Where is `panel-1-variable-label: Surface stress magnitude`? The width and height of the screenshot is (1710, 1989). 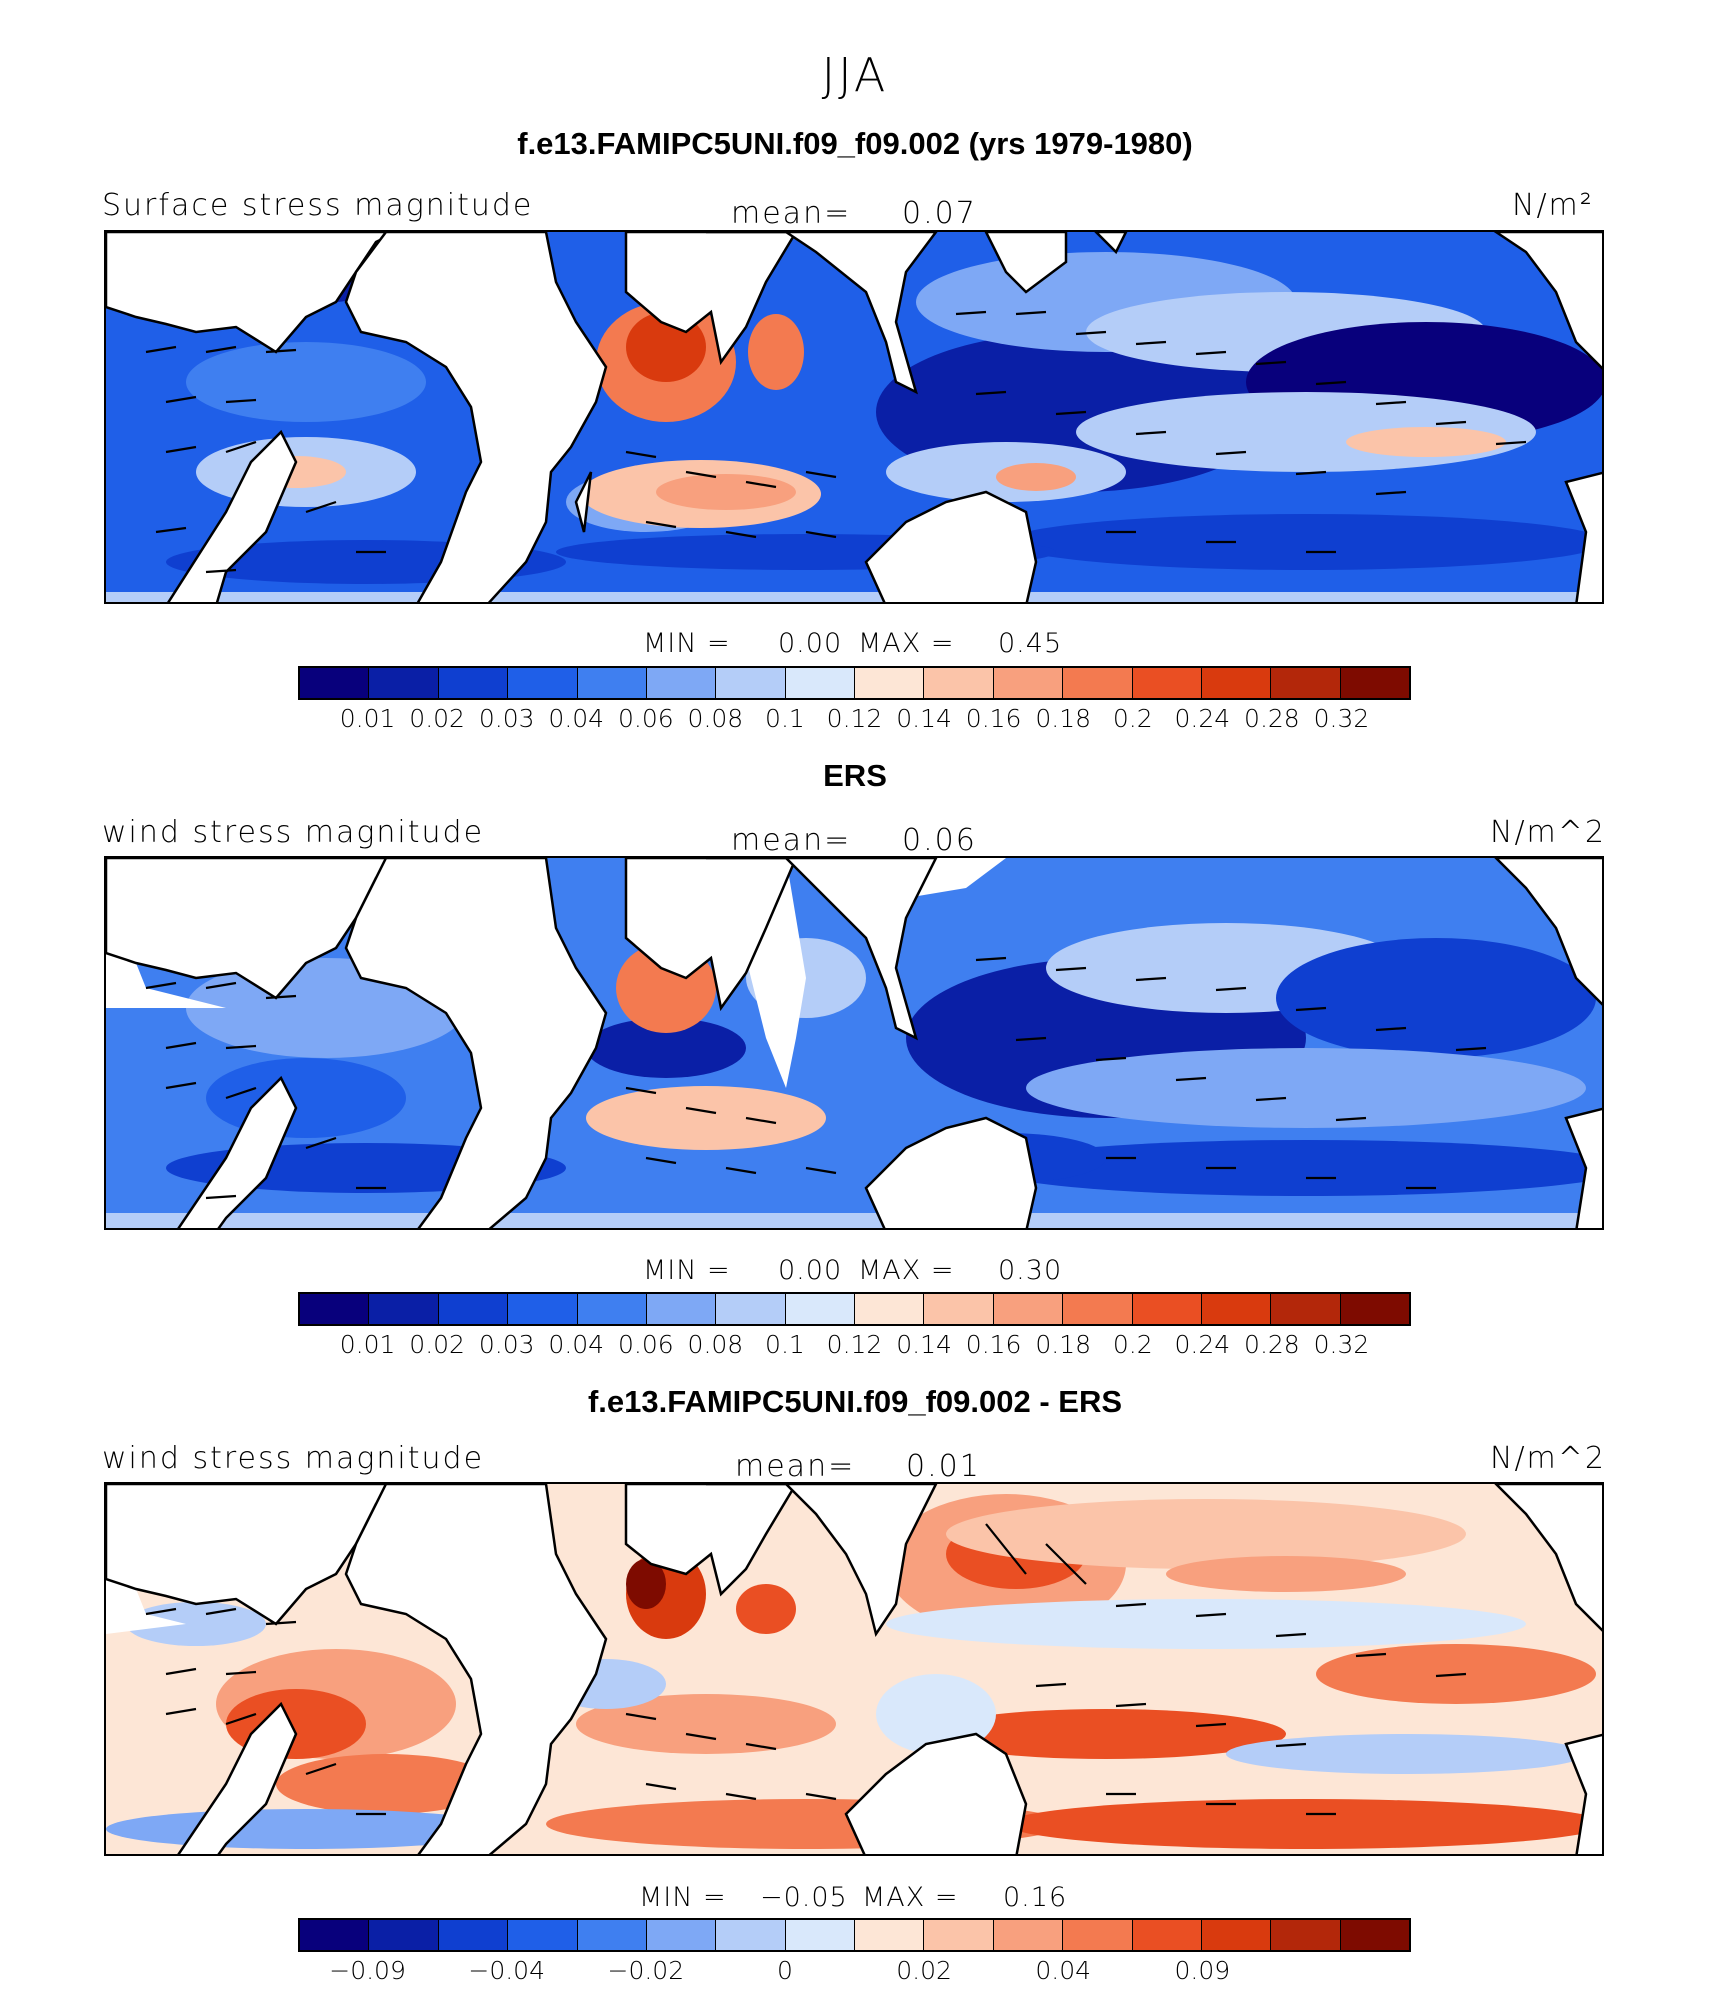 panel-1-variable-label: Surface stress magnitude is located at coordinates (318, 205).